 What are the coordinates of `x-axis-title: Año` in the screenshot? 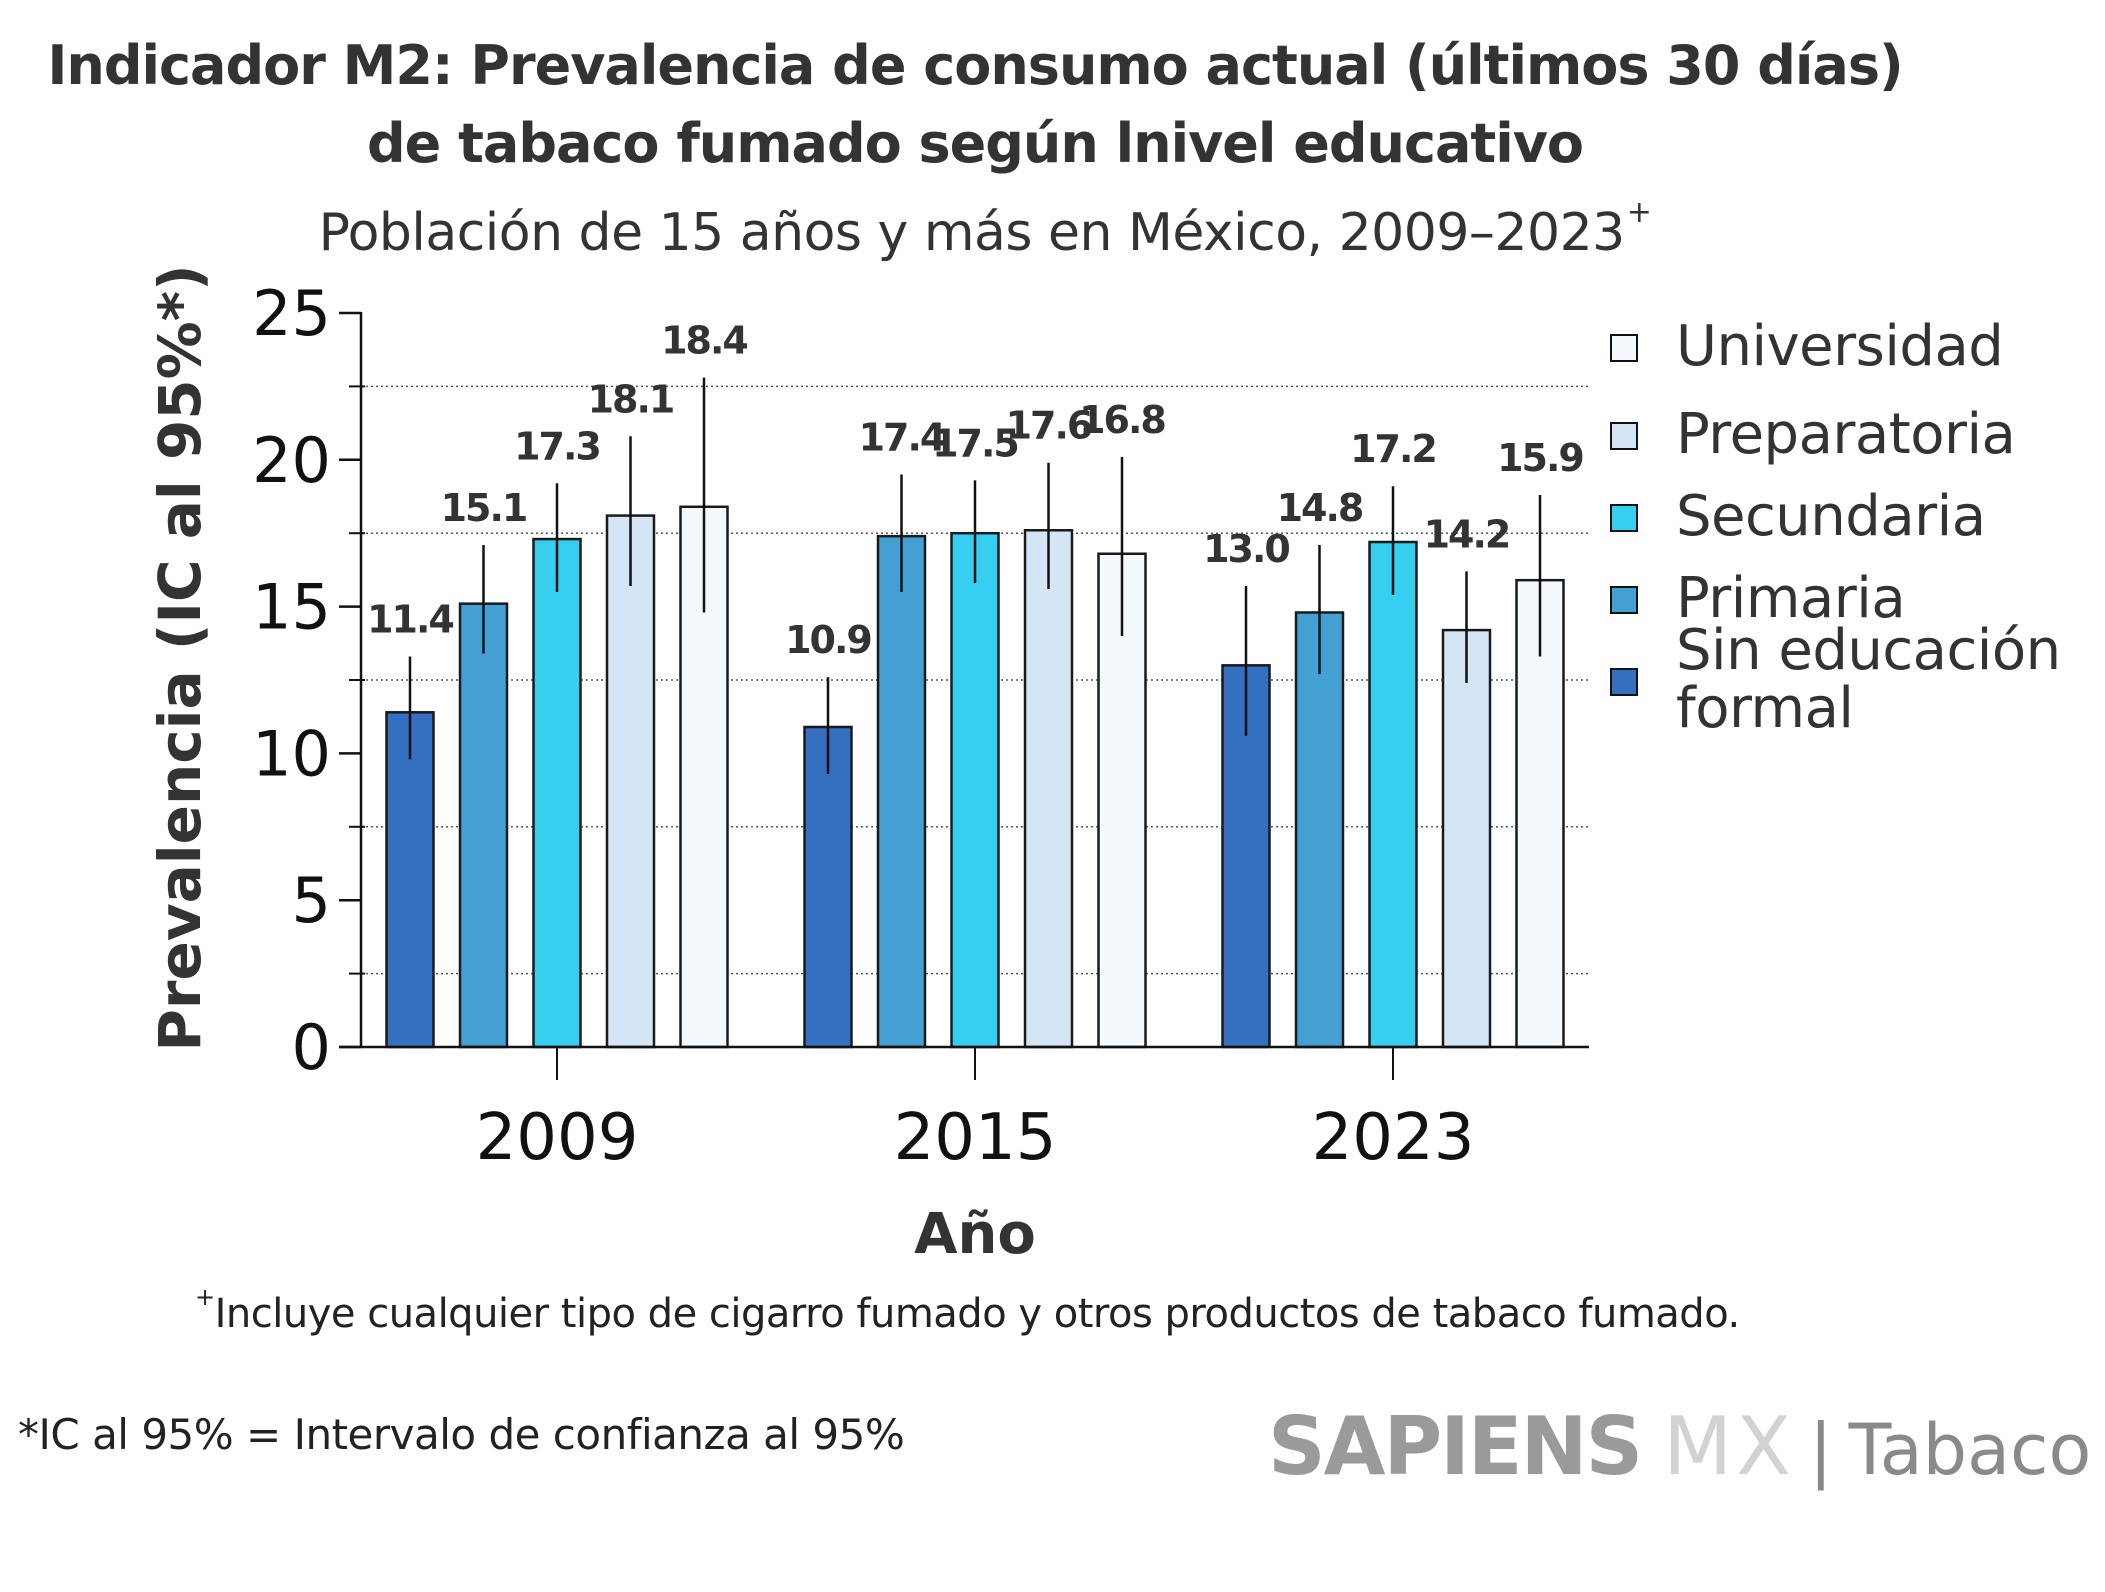 It's located at (975, 1234).